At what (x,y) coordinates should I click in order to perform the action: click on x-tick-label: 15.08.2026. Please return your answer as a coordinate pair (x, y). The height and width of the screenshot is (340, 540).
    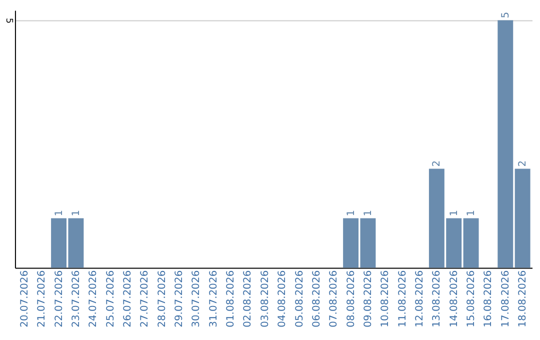
    Looking at the image, I should click on (472, 299).